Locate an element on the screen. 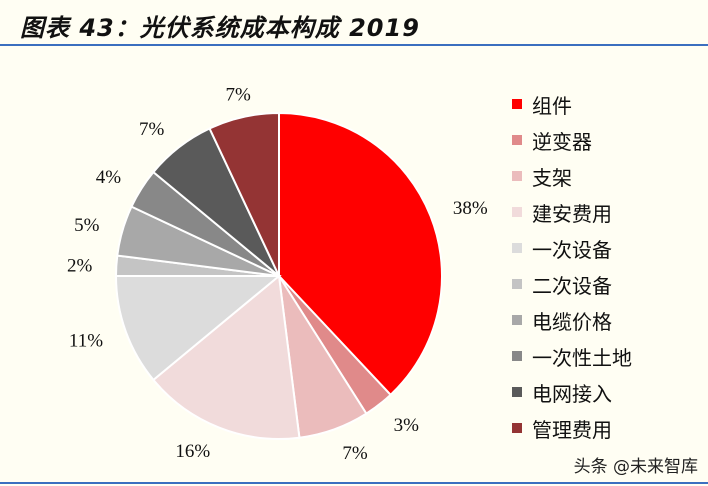 The height and width of the screenshot is (486, 708). legend-item-5: 二次设备 is located at coordinates (572, 284).